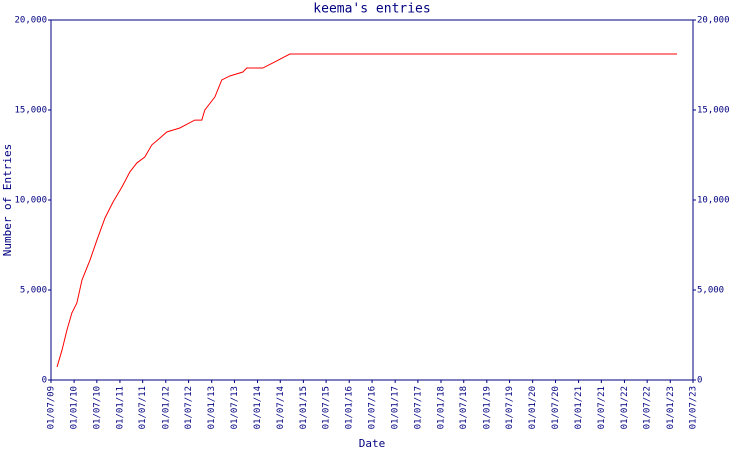 The width and height of the screenshot is (750, 450). Describe the element at coordinates (713, 21) in the screenshot. I see `y2-tick-label: 20,000` at that location.